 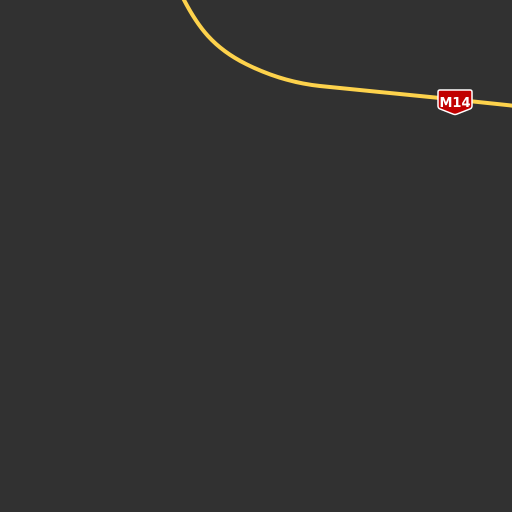 I want to click on route-shield-shape, so click(x=455, y=102).